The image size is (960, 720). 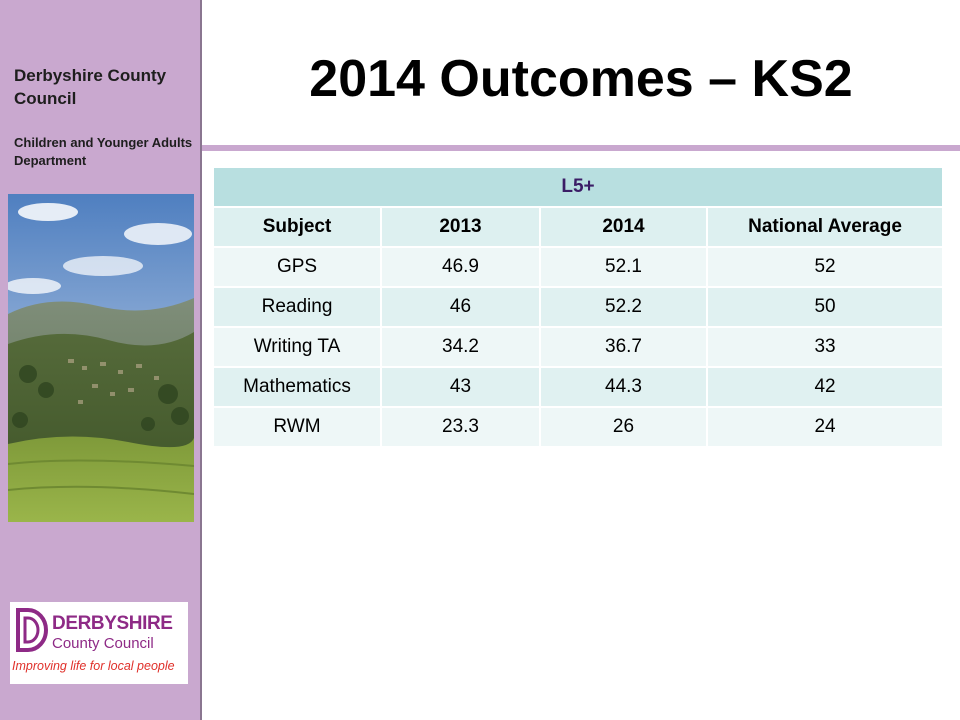 I want to click on column-header-national-average: National Average, so click(x=825, y=227).